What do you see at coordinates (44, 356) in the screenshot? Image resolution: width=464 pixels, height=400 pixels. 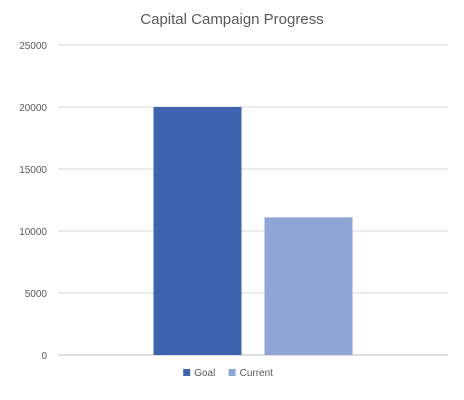 I see `y-tick-label: 0` at bounding box center [44, 356].